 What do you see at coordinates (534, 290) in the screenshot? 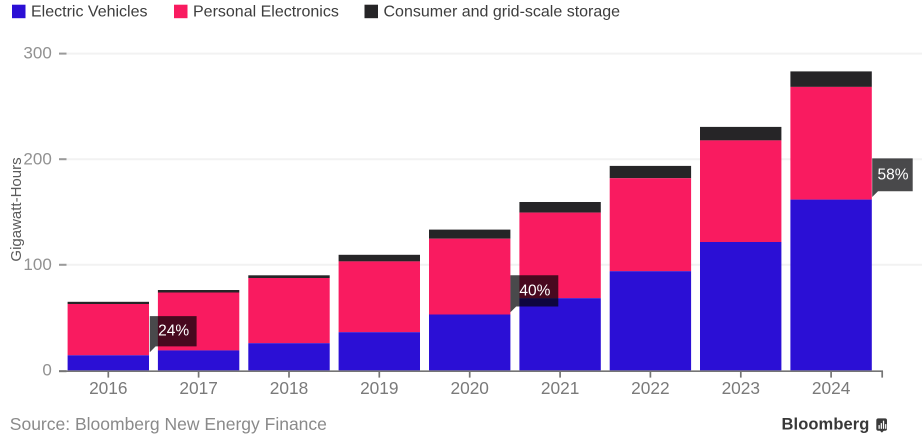
I see `svg-text: 40%` at bounding box center [534, 290].